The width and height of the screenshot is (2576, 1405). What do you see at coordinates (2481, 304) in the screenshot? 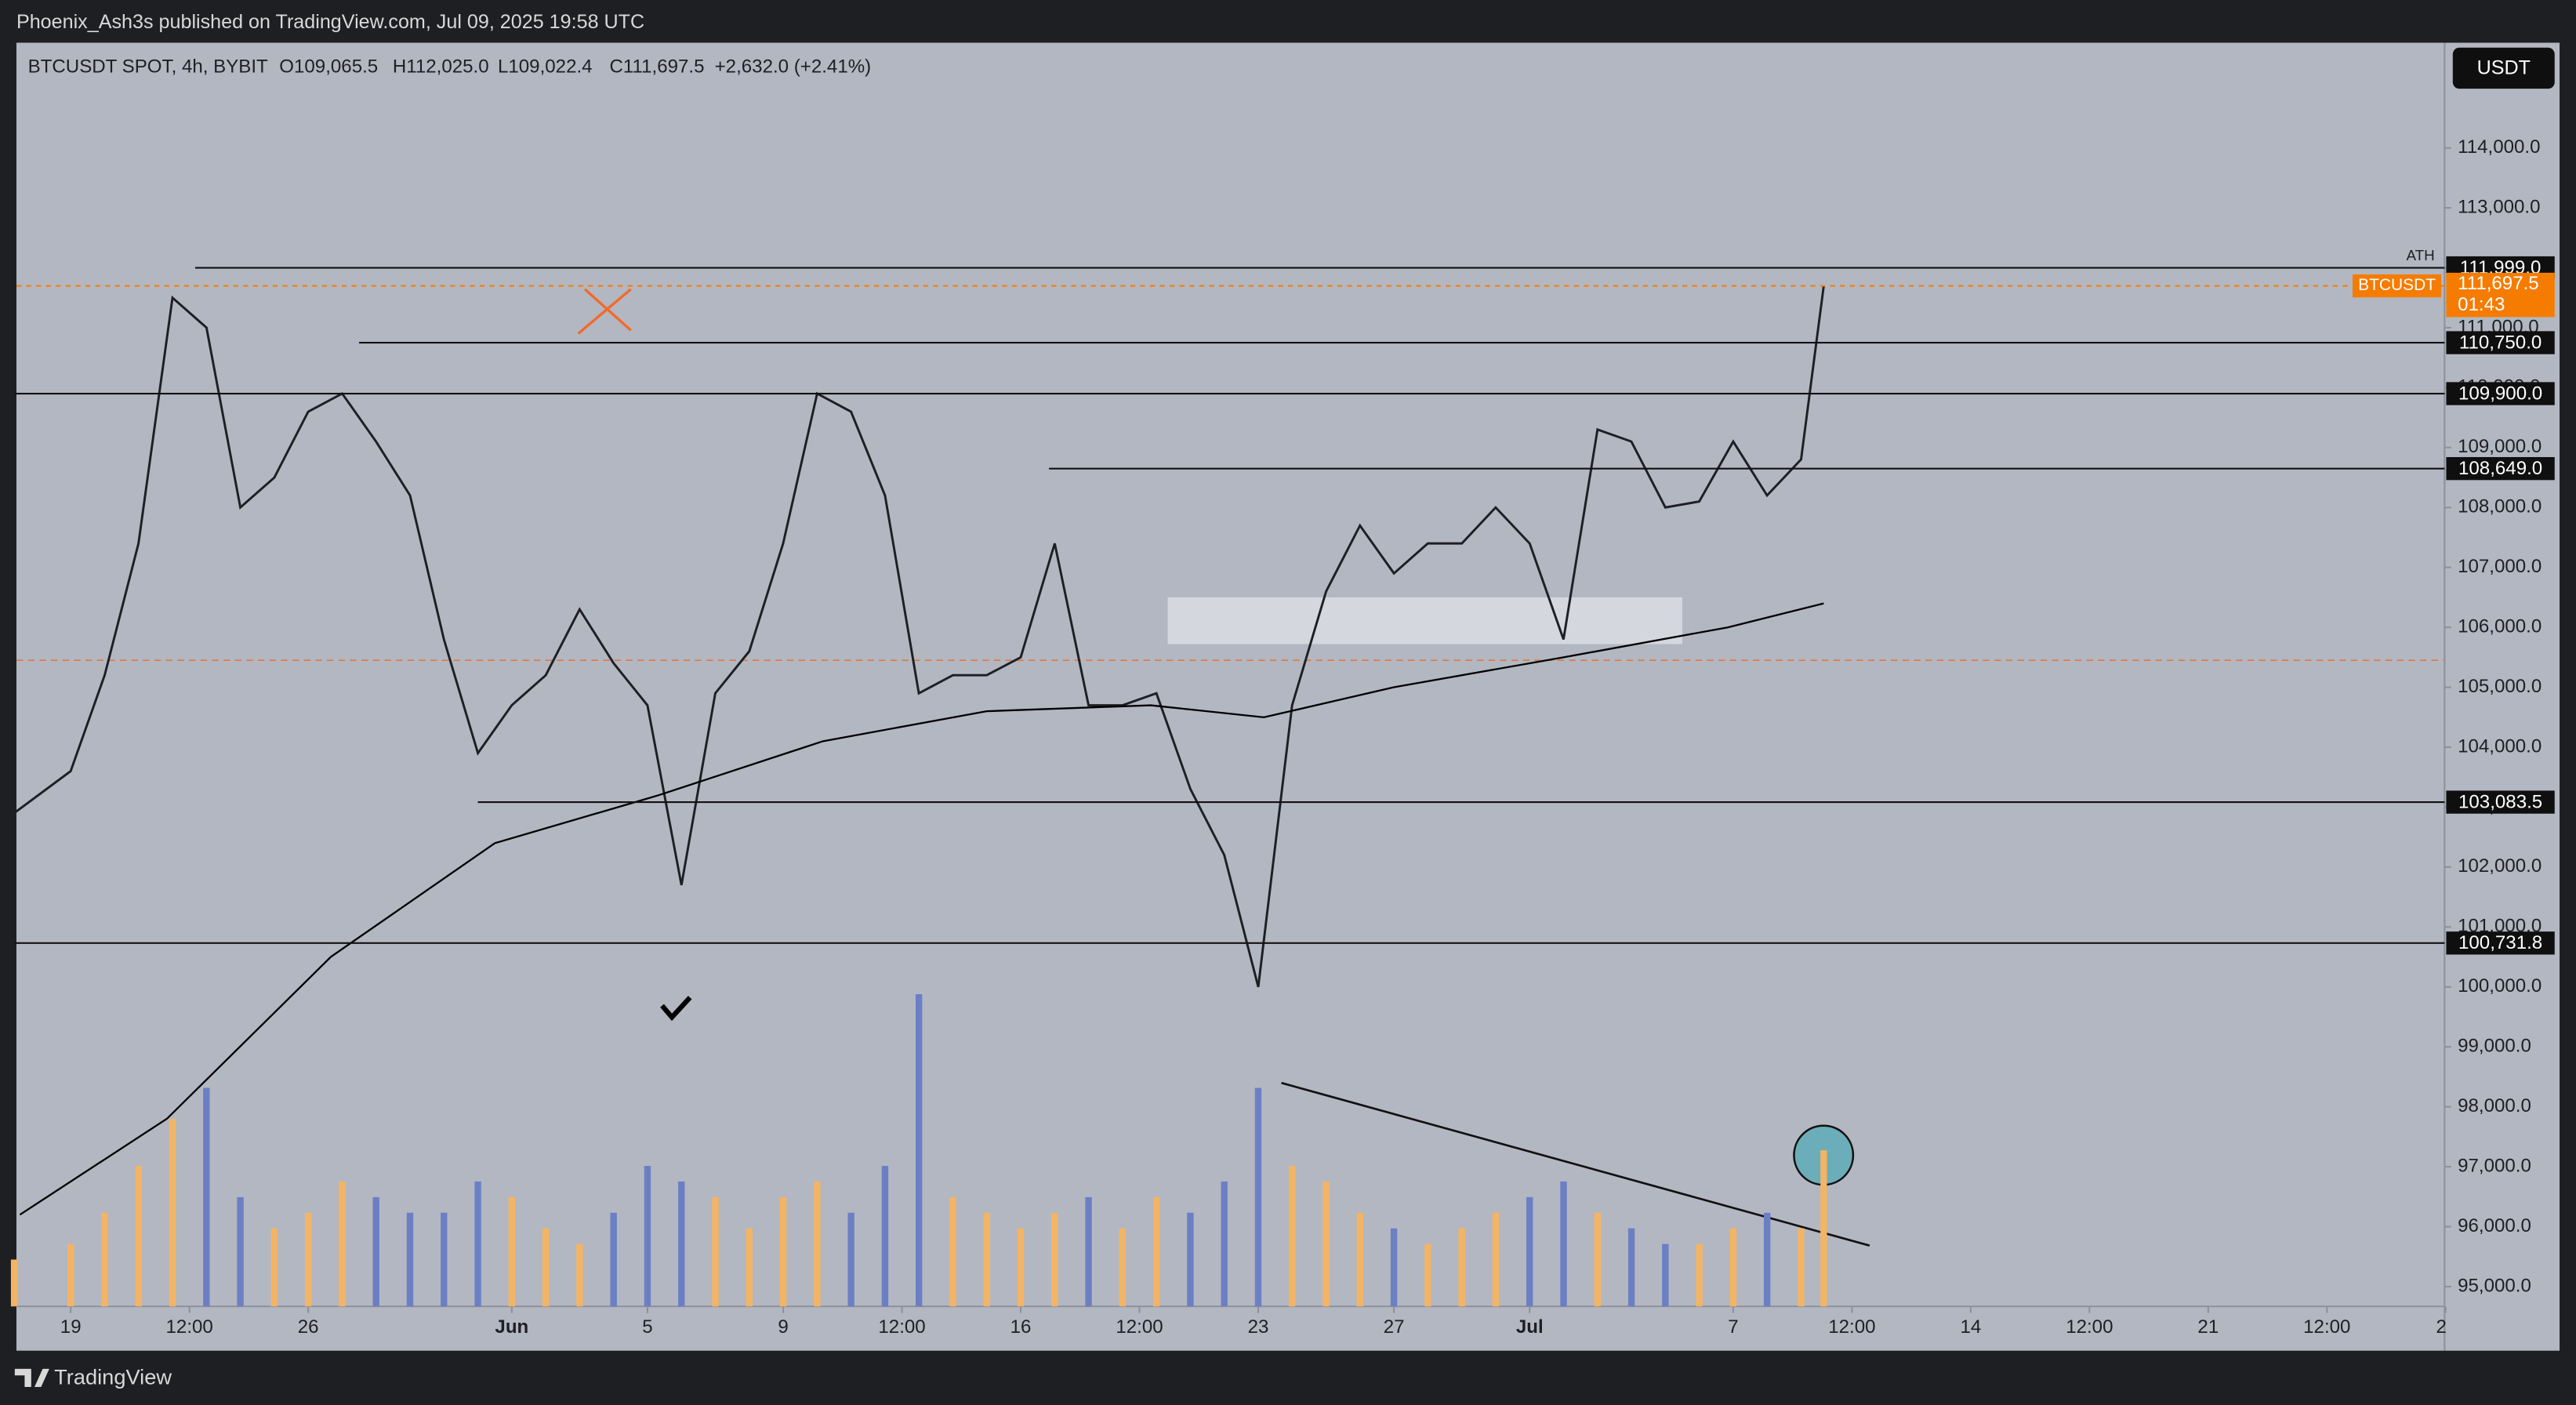
I see `countdown: 01:43` at bounding box center [2481, 304].